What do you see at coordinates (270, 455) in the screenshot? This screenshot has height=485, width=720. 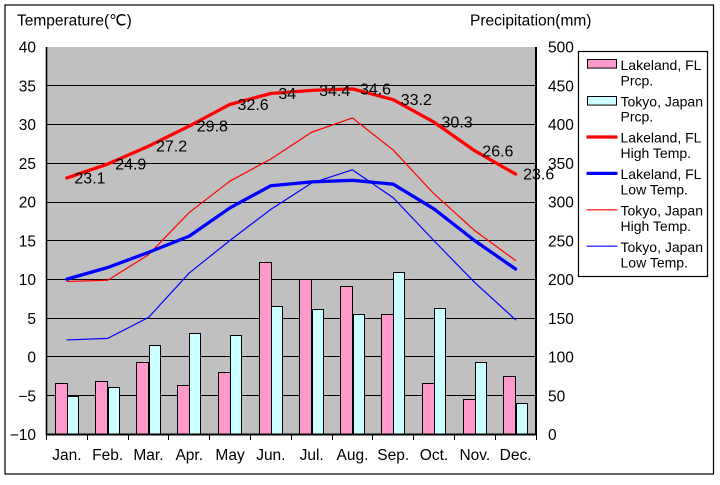 I see `svg-text: Jun.` at bounding box center [270, 455].